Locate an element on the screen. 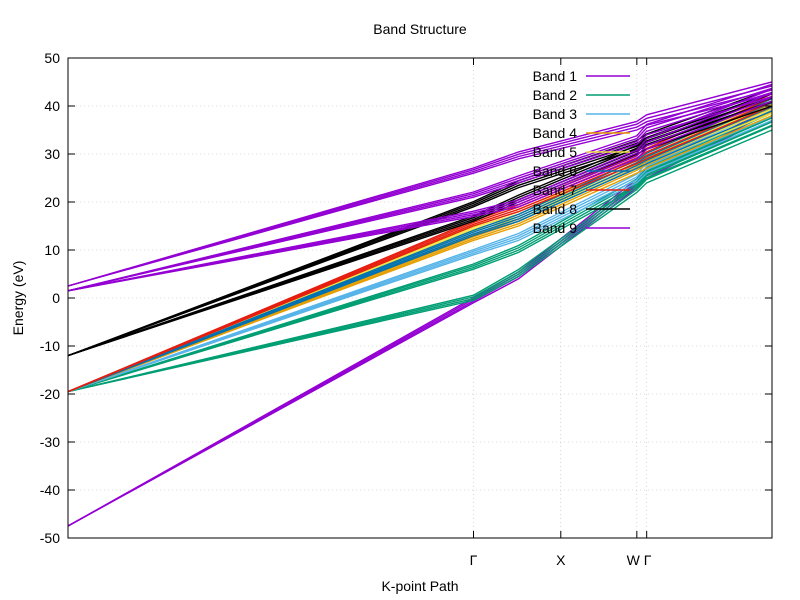  y-axis-label: Energy (eV) is located at coordinates (18, 298).